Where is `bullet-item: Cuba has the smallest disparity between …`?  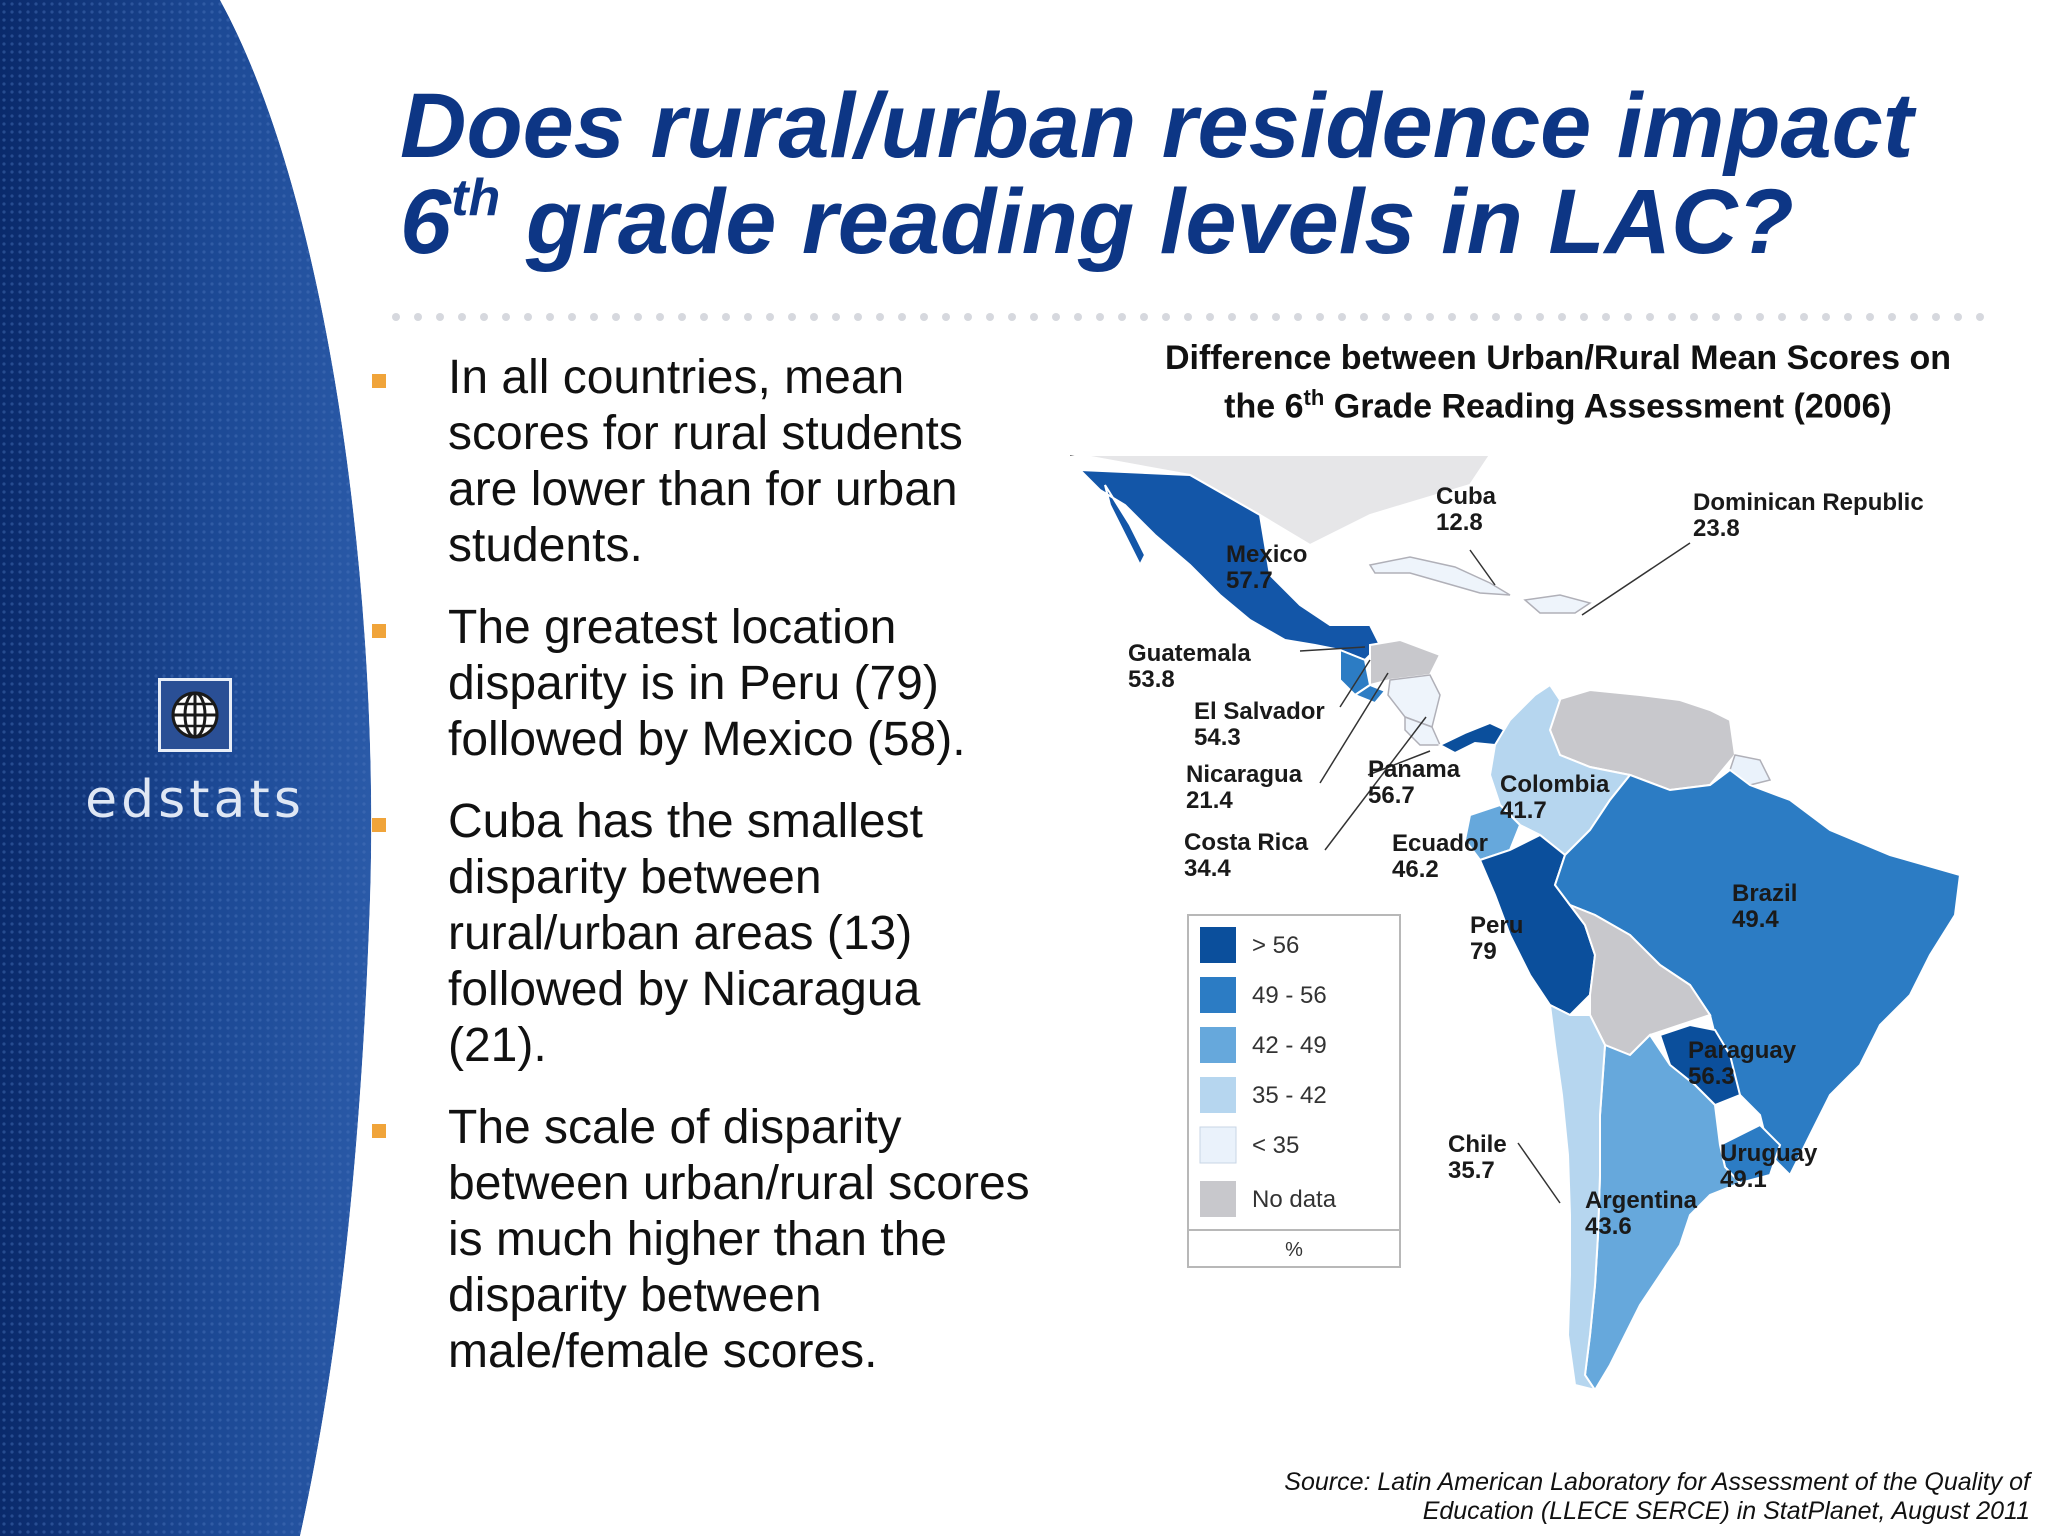
bullet-item: Cuba has the smallest disparity between … is located at coordinates (702, 934).